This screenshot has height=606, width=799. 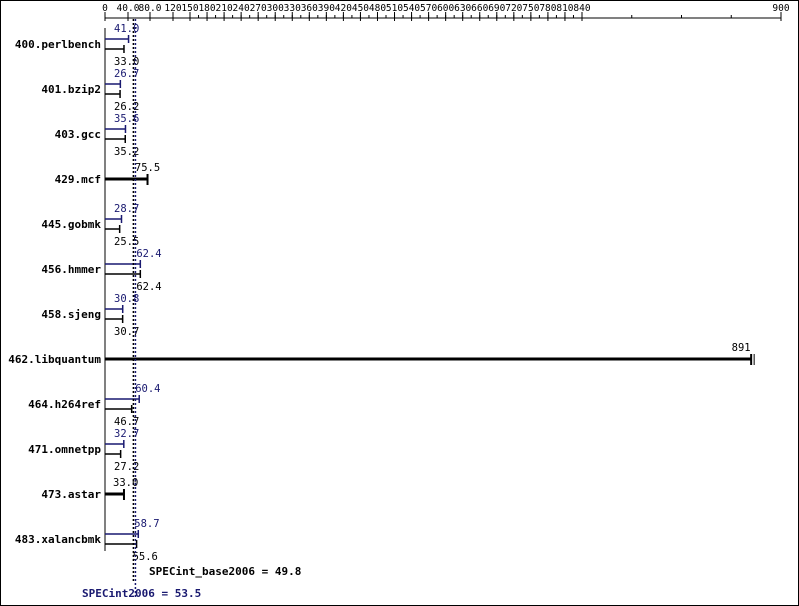 I want to click on x-axis-tick-label: 600, so click(x=445, y=8).